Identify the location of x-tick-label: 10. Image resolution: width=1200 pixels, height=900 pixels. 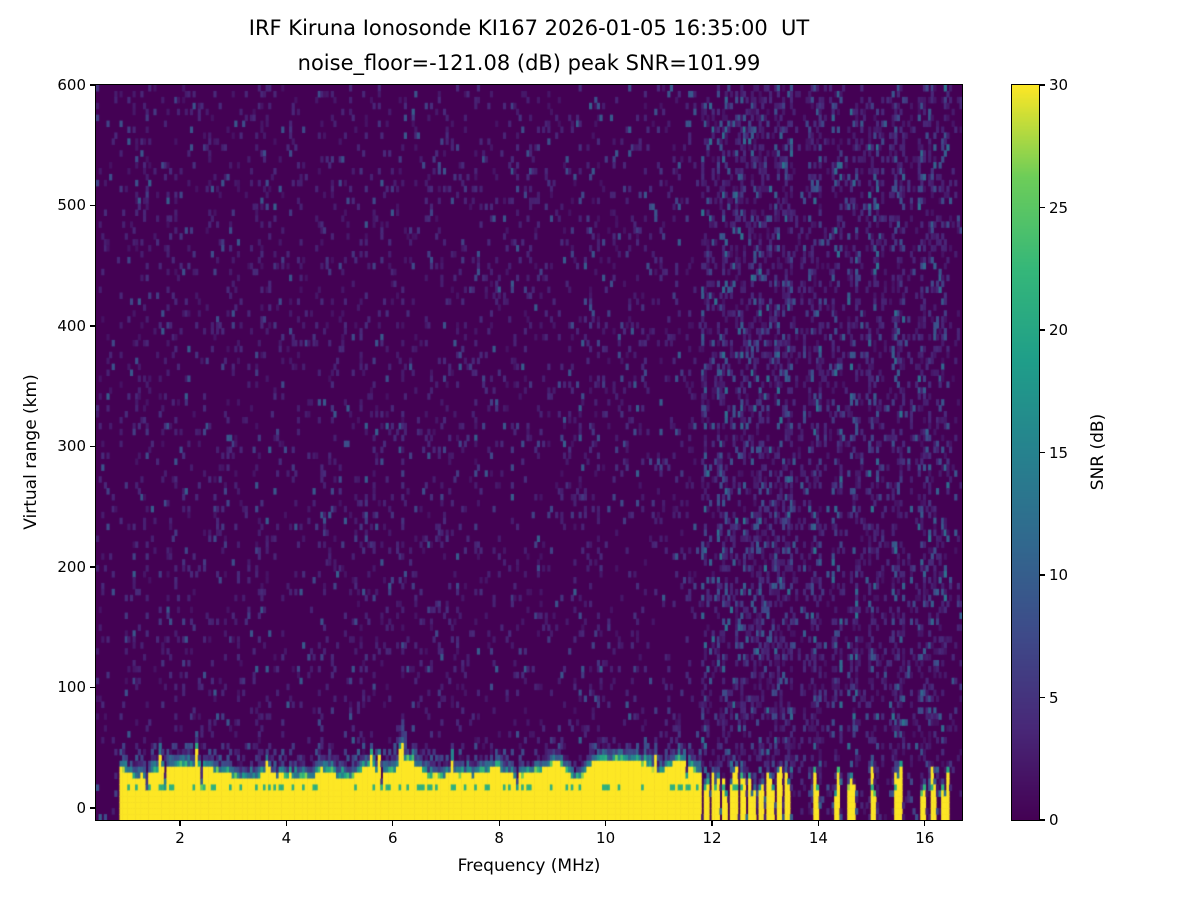
(606, 838).